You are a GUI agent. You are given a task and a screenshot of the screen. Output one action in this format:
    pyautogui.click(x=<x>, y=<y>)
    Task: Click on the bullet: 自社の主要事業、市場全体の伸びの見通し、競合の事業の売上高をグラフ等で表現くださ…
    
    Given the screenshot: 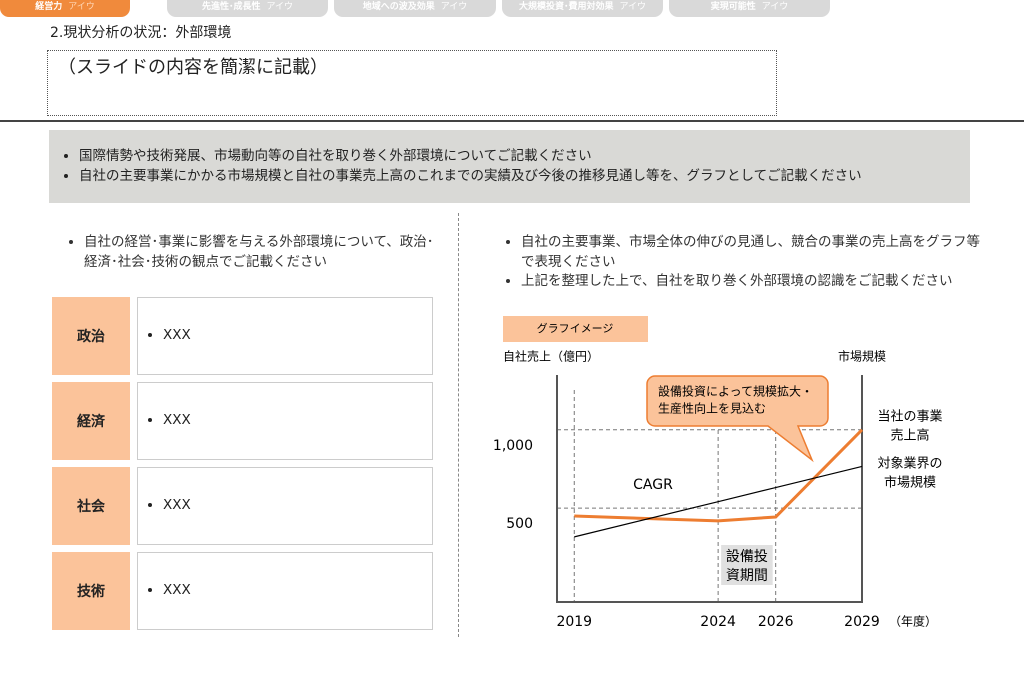 What is the action you would take?
    pyautogui.click(x=753, y=252)
    